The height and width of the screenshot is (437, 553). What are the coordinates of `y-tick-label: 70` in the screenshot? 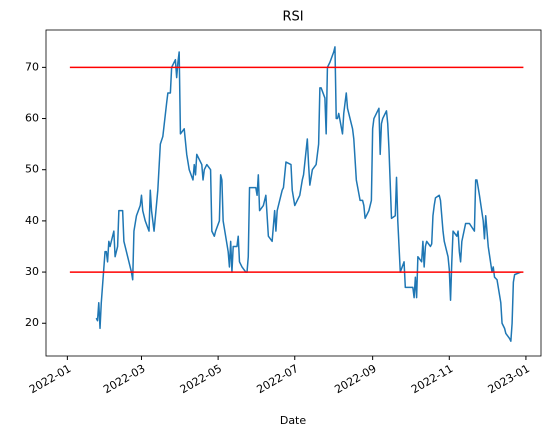 It's located at (32, 66).